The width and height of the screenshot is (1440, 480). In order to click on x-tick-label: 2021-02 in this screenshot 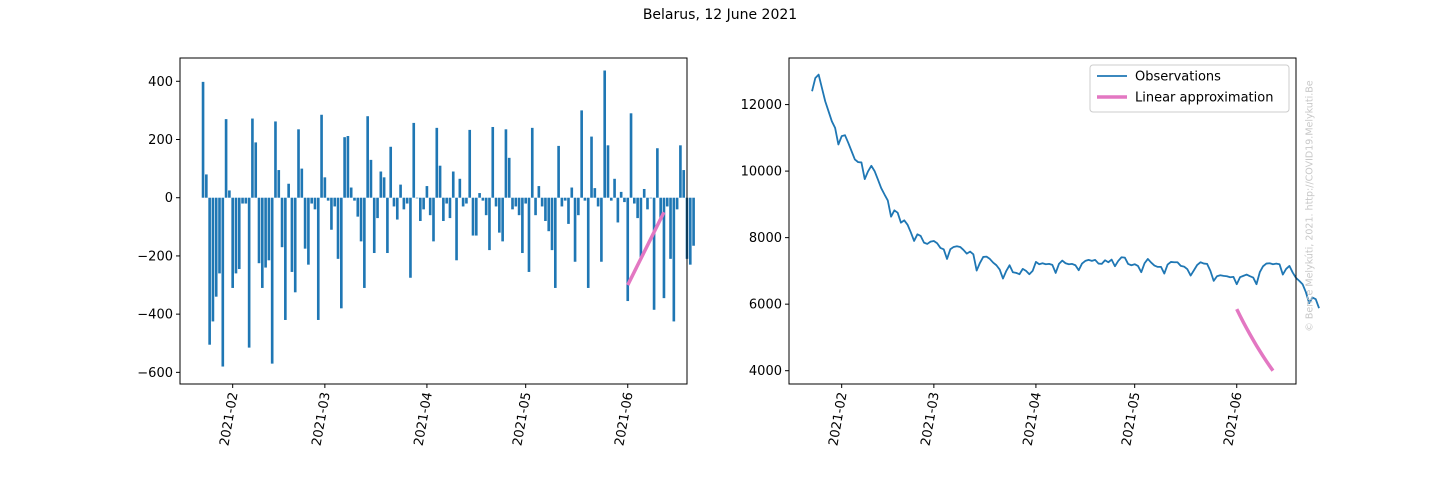, I will do `click(229, 419)`.